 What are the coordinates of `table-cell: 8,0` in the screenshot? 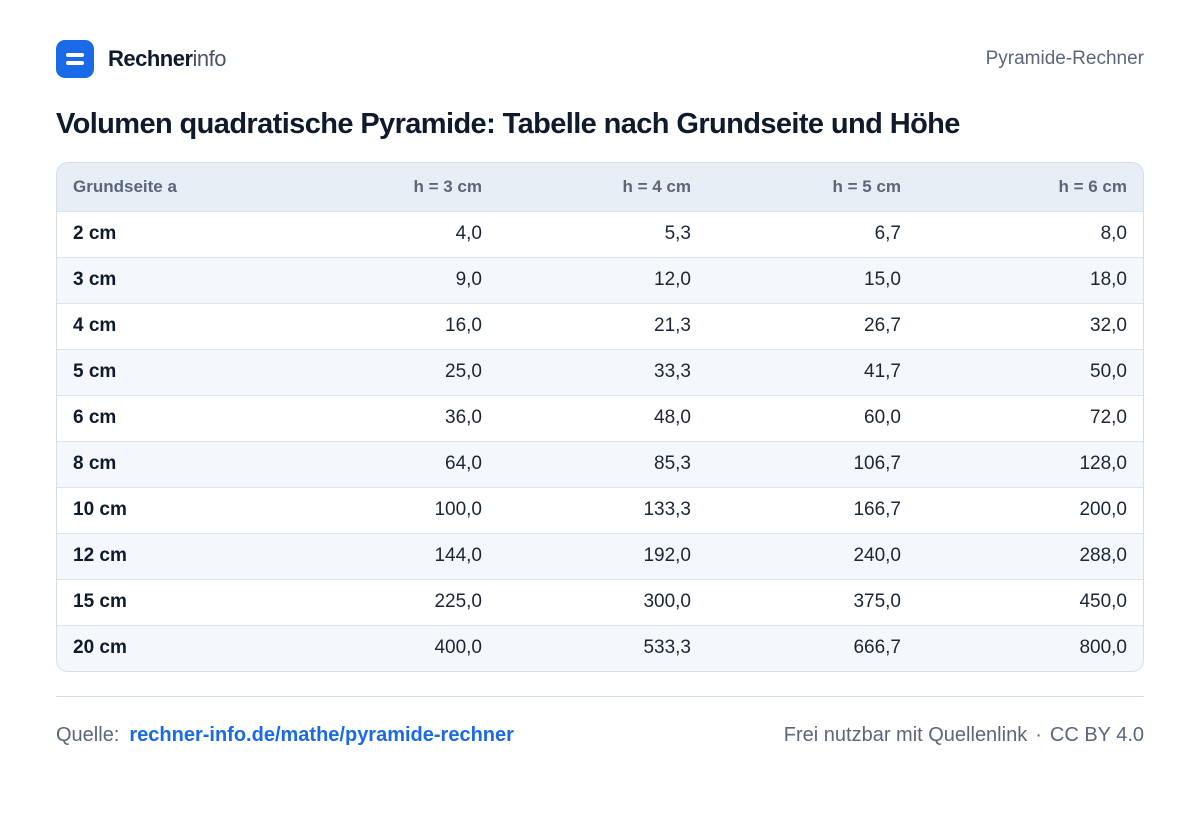 It's located at (1113, 233).